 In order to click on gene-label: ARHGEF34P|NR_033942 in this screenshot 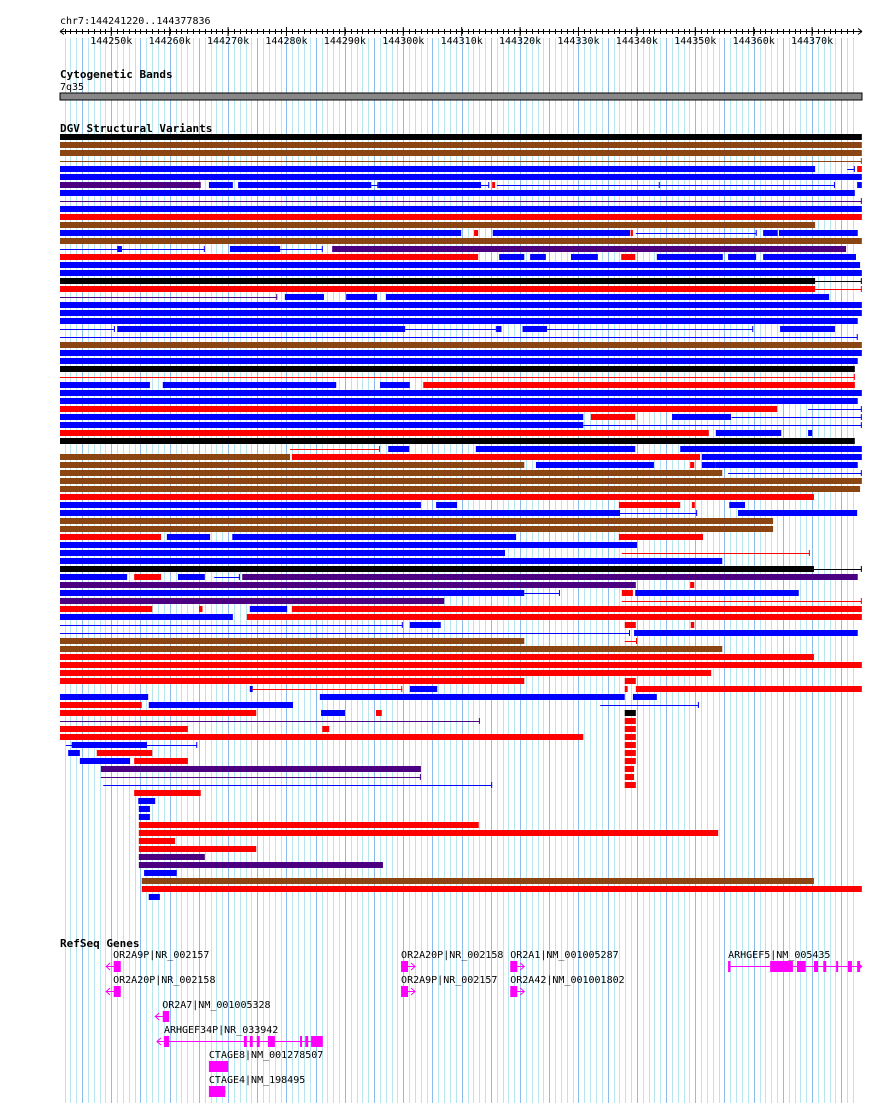, I will do `click(221, 1030)`.